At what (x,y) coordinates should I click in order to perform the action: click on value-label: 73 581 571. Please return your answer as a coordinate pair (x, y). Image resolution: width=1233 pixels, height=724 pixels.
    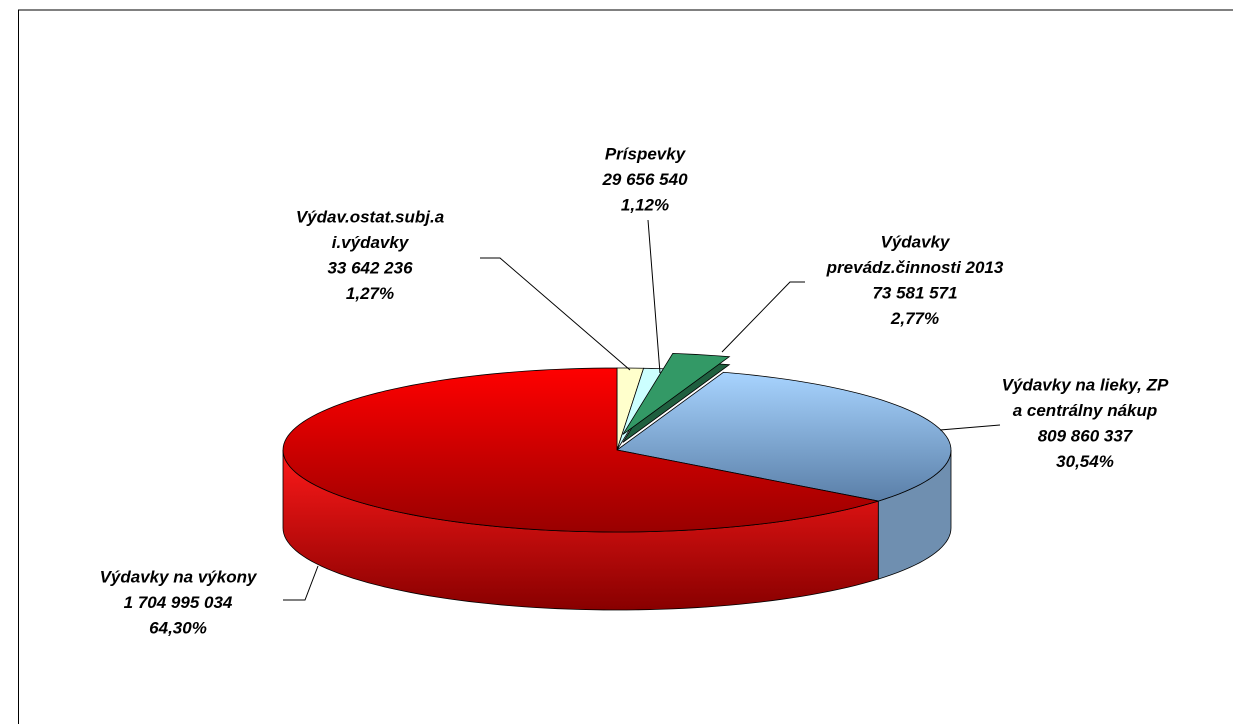
    Looking at the image, I should click on (914, 292).